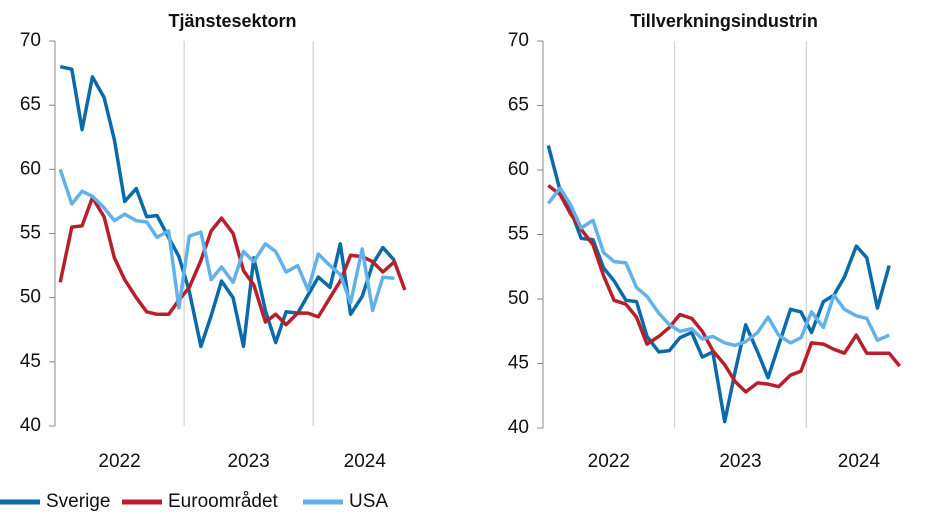  Describe the element at coordinates (78, 501) in the screenshot. I see `legend-label: Sverige` at that location.